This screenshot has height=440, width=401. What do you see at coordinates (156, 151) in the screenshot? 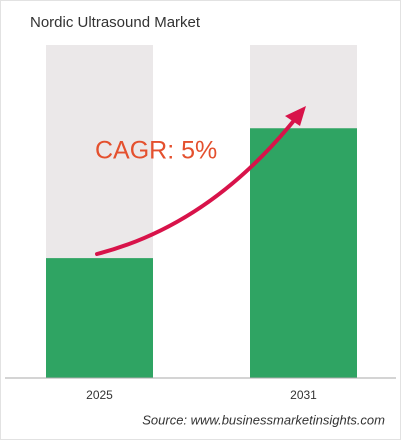
I see `annotation: CAGR: 5%` at bounding box center [156, 151].